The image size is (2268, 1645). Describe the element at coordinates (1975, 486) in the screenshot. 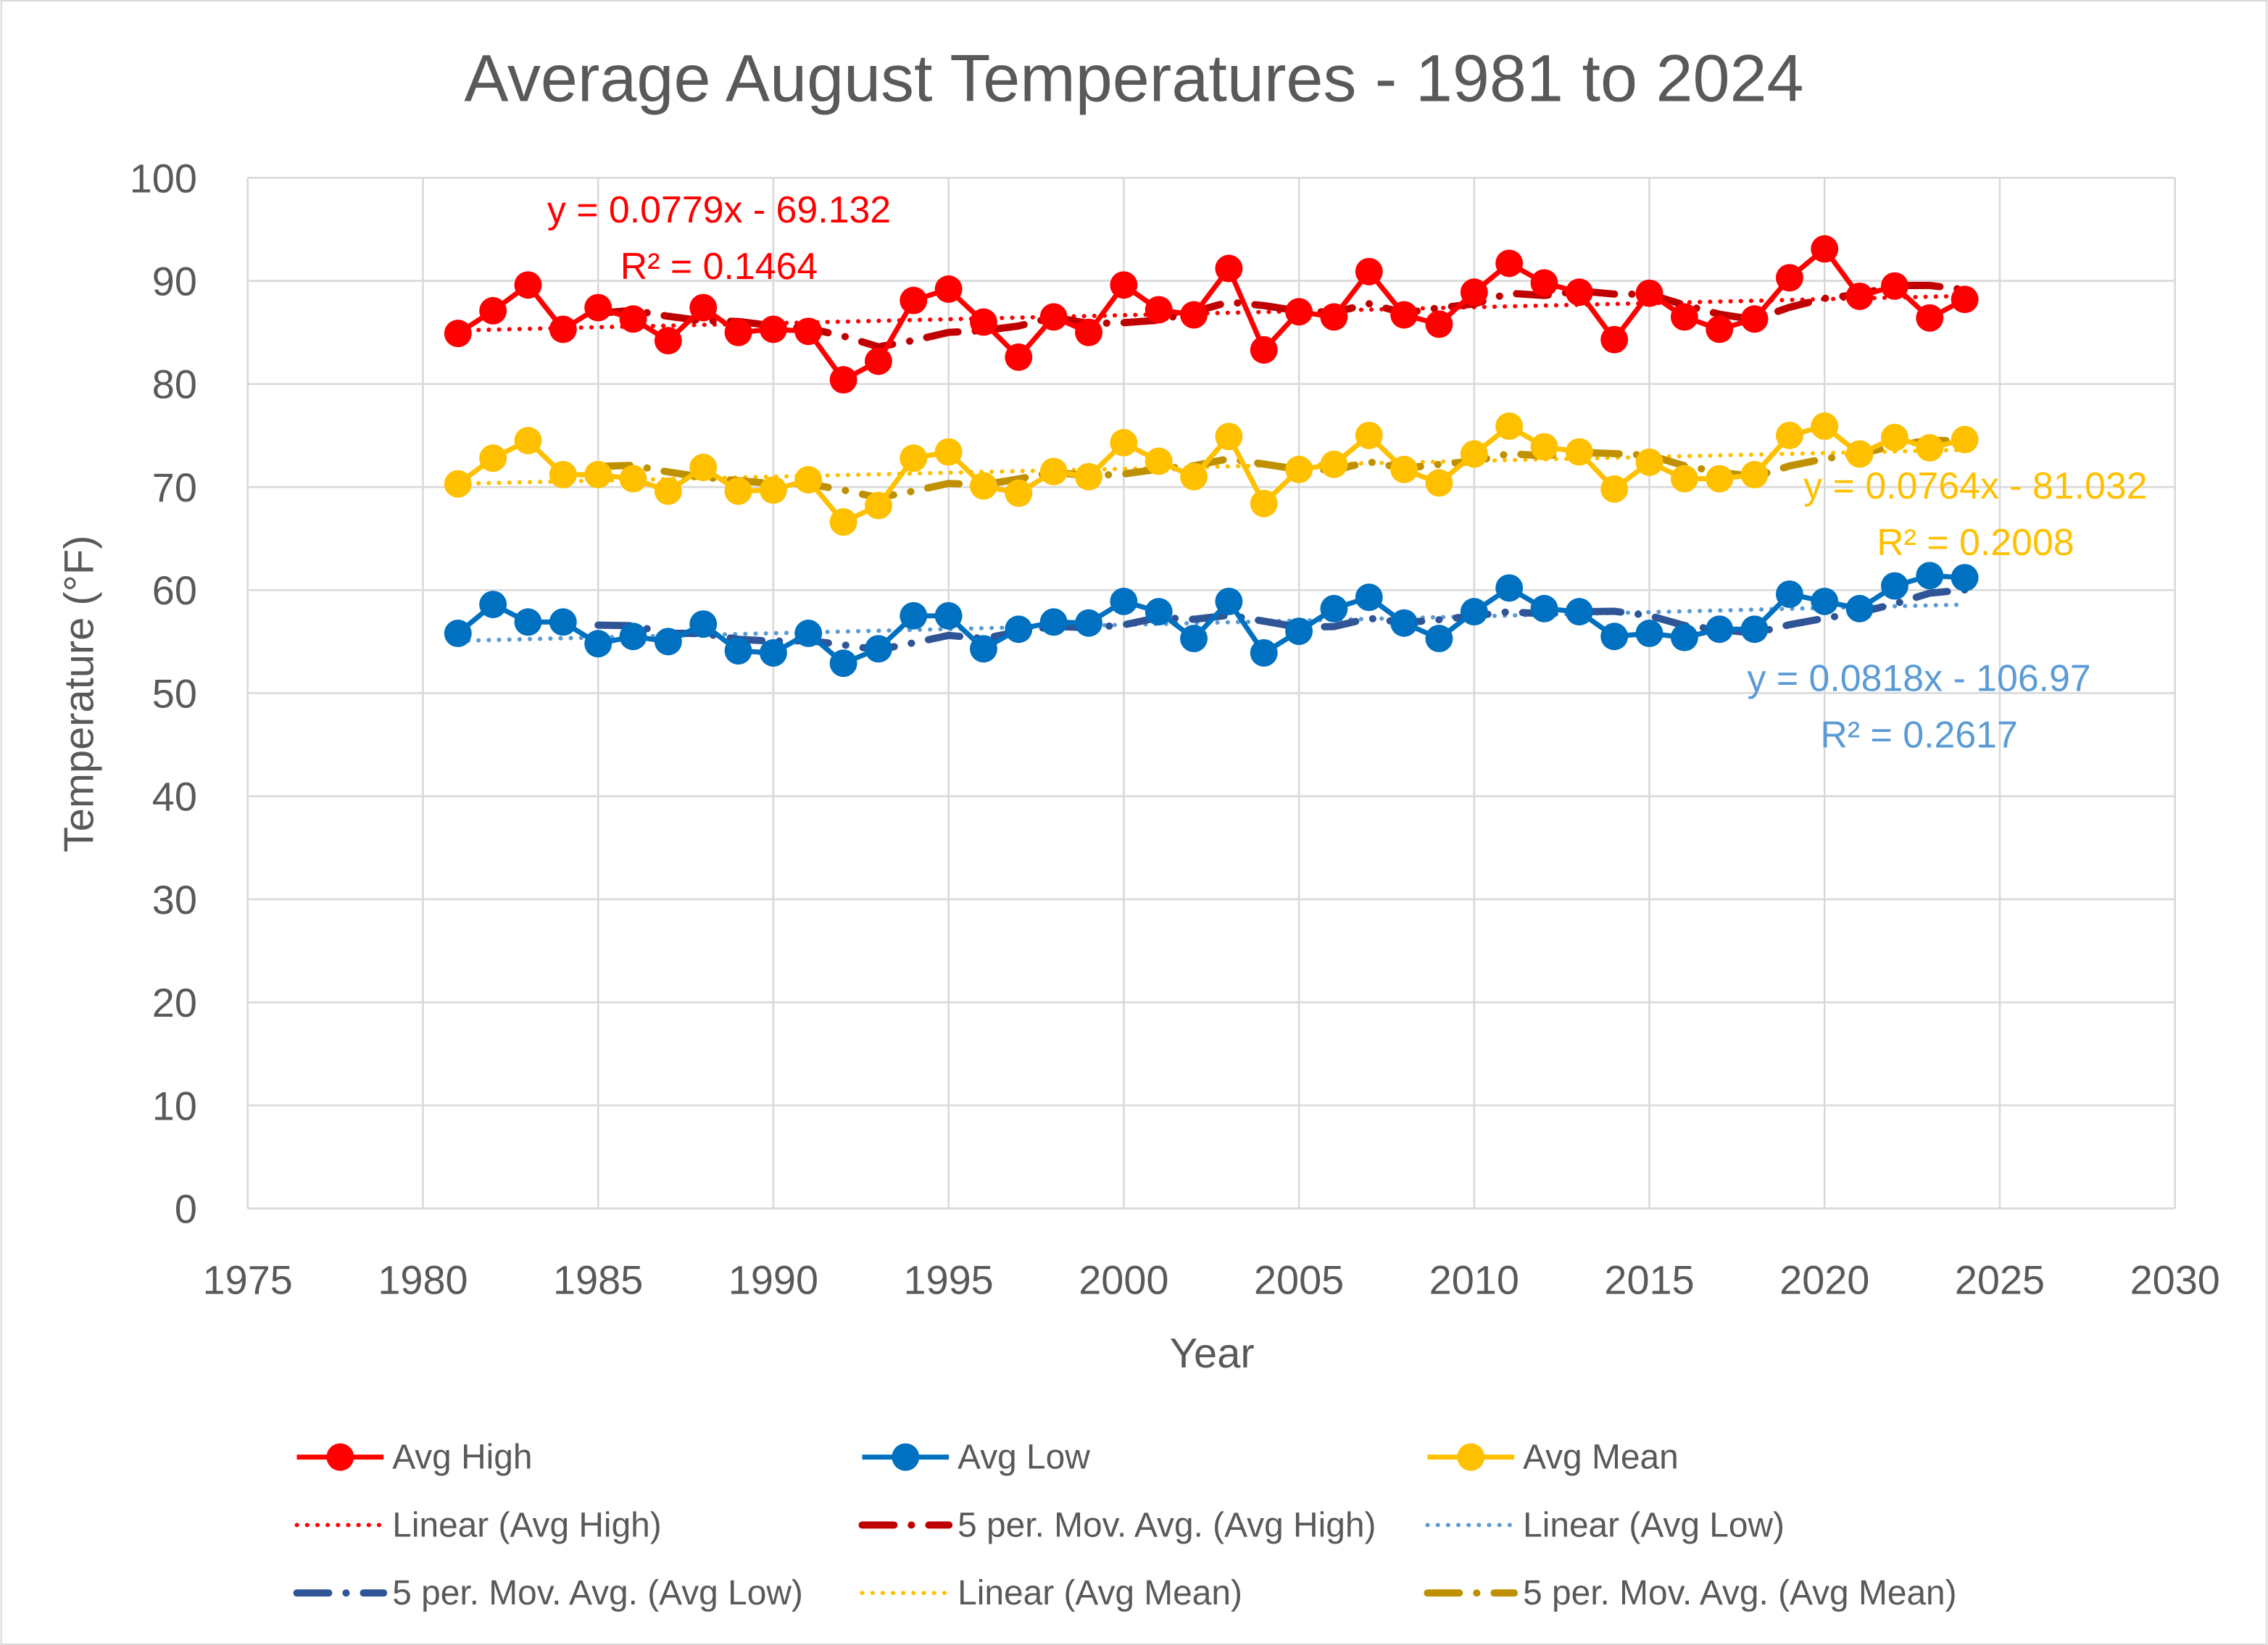

I see `equation-avg-mean: y = 0.0764x - 81.032` at that location.